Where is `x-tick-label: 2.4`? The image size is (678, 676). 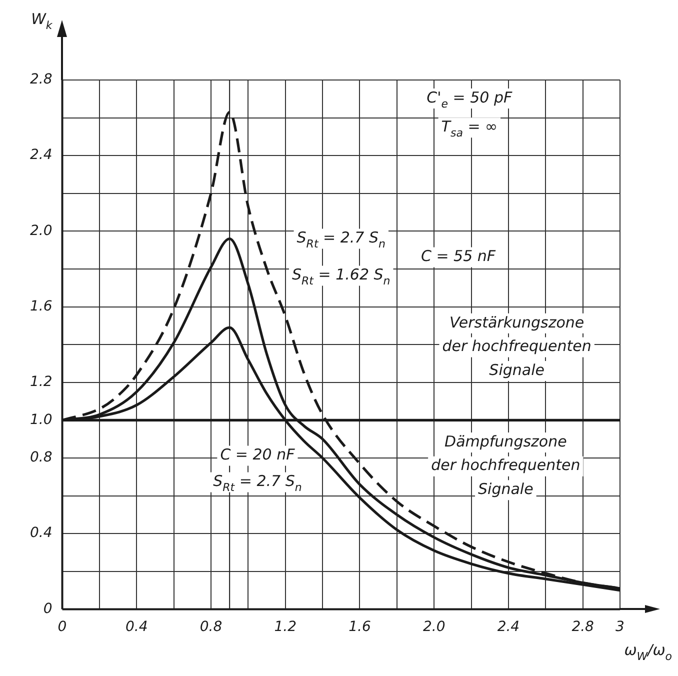 x-tick-label: 2.4 is located at coordinates (508, 627).